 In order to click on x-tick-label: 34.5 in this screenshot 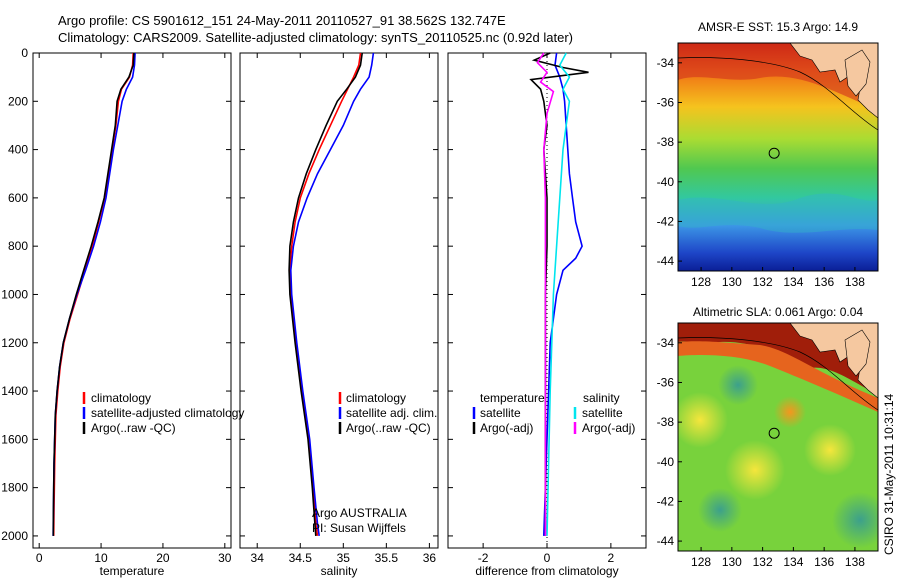, I will do `click(301, 558)`.